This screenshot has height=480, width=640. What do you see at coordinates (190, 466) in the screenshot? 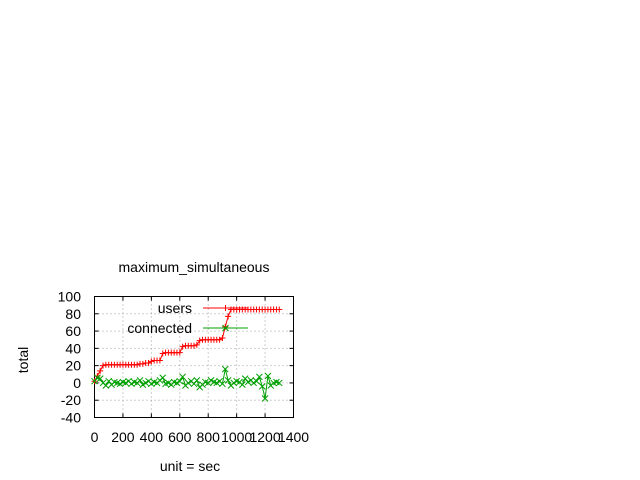
I see `x-axis-label: unit = sec` at bounding box center [190, 466].